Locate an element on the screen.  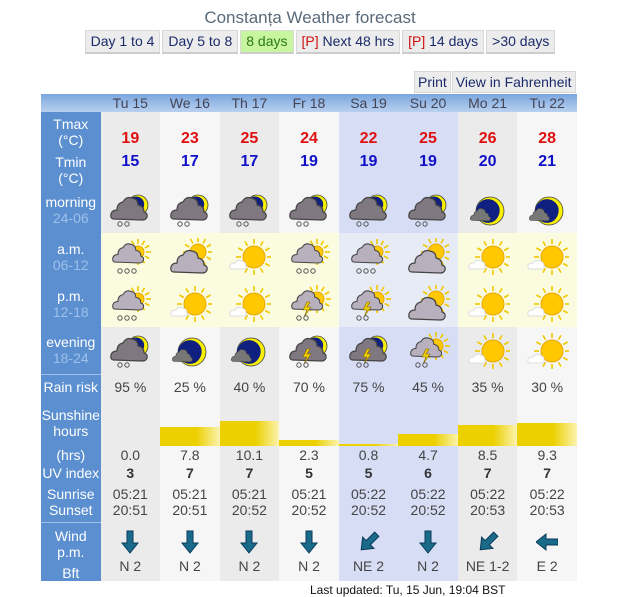
day-header: Tu 22 is located at coordinates (547, 103).